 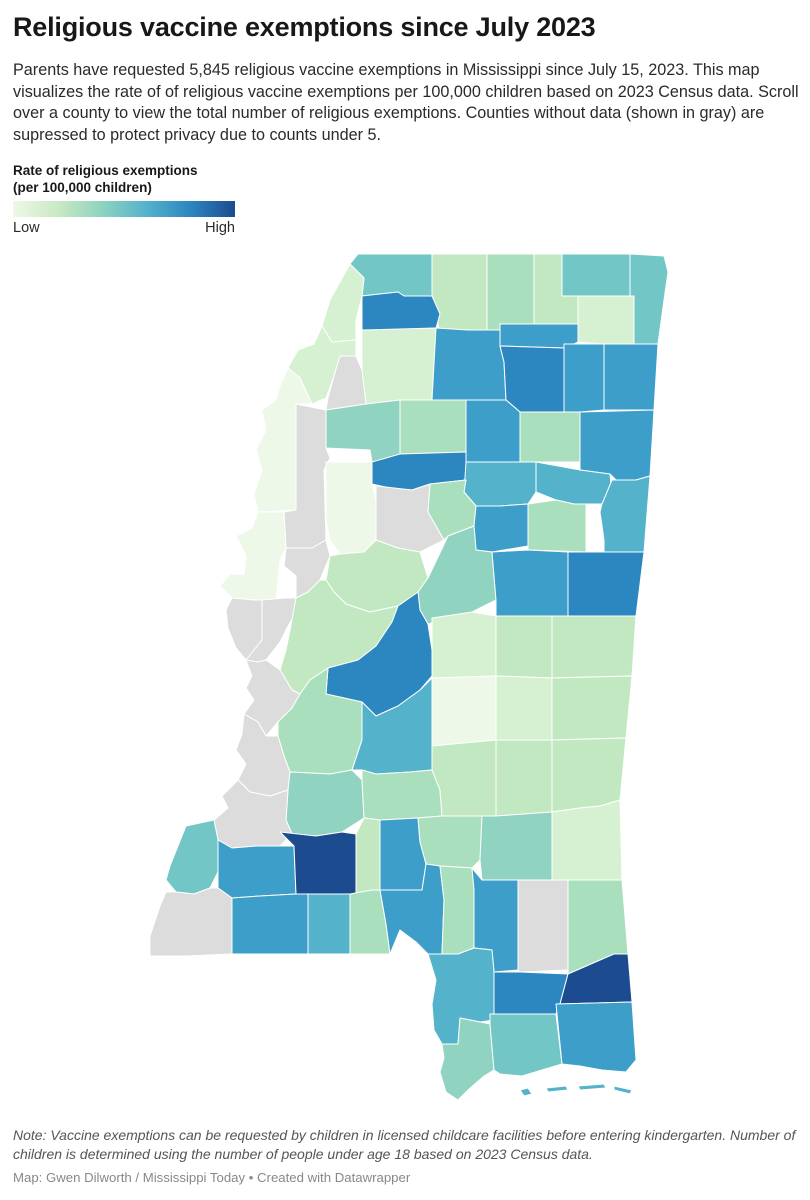 I want to click on island-petit-bois, so click(x=623, y=1090).